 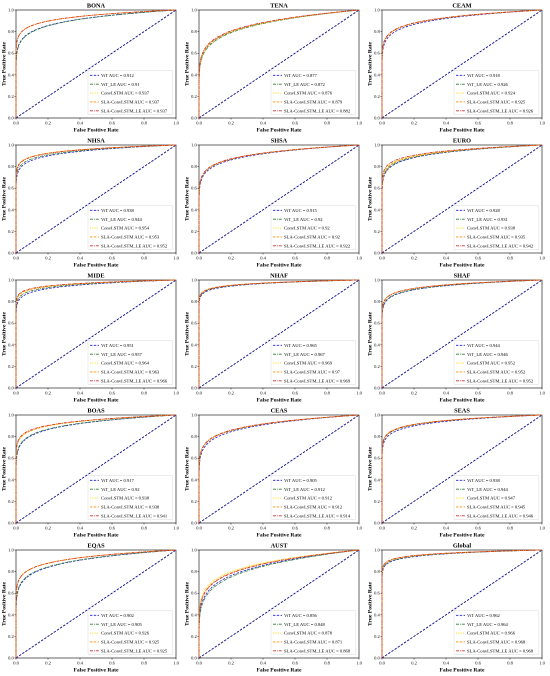 What do you see at coordinates (118, 615) in the screenshot?
I see `legend-entry: ViT AUC = 0.902` at bounding box center [118, 615].